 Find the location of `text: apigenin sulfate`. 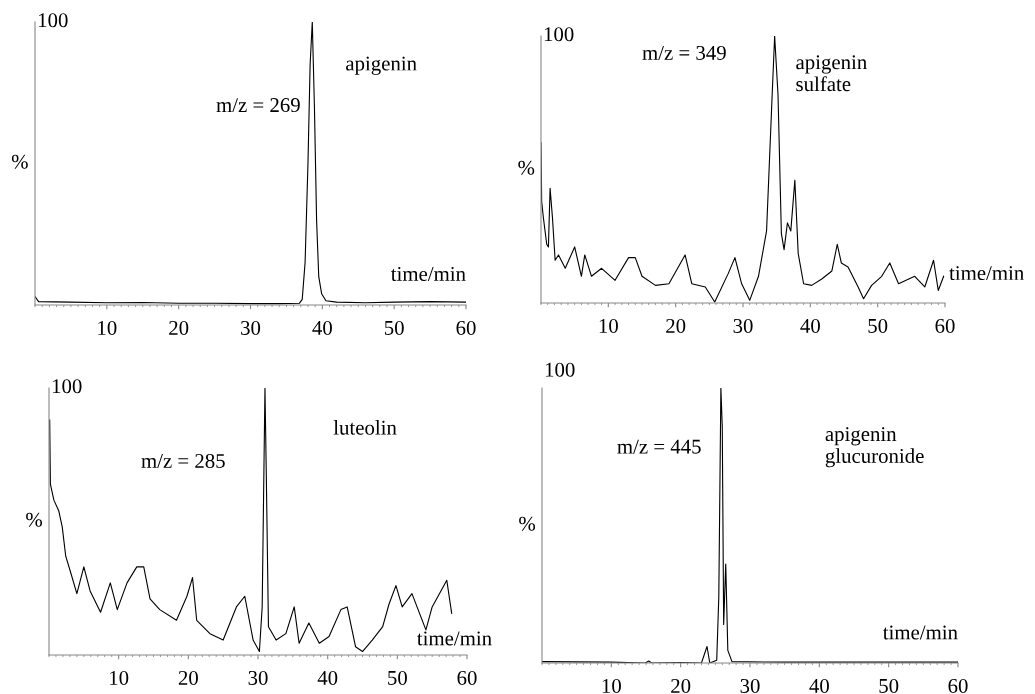

text: apigenin sulfate is located at coordinates (831, 73).